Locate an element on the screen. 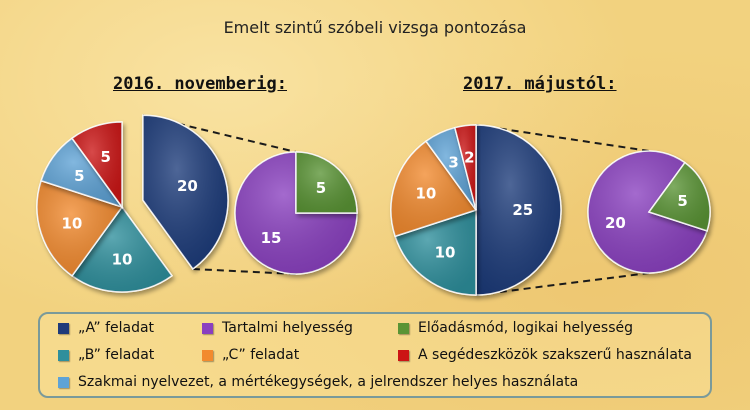  pie-title-2017: 2017. májustól: is located at coordinates (540, 84).